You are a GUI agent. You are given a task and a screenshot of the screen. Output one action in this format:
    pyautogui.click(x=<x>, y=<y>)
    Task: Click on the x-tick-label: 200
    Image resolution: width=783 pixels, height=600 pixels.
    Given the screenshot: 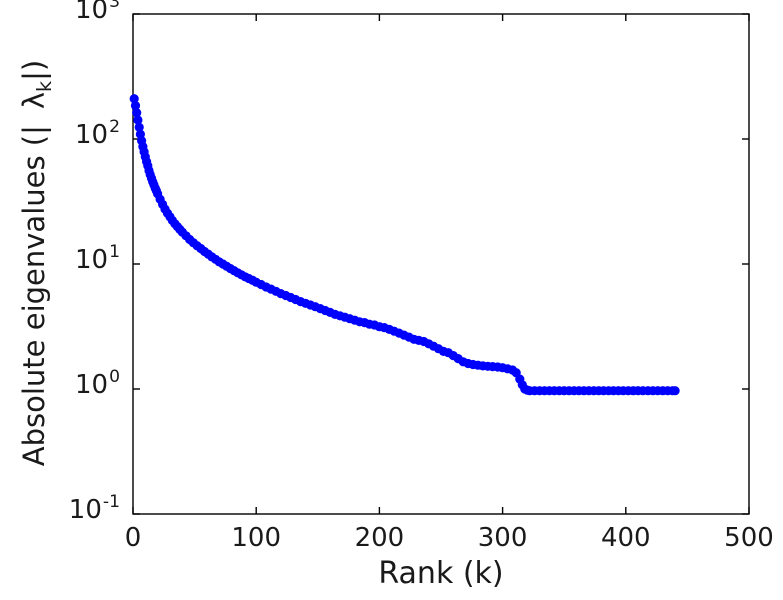 What is the action you would take?
    pyautogui.click(x=379, y=538)
    